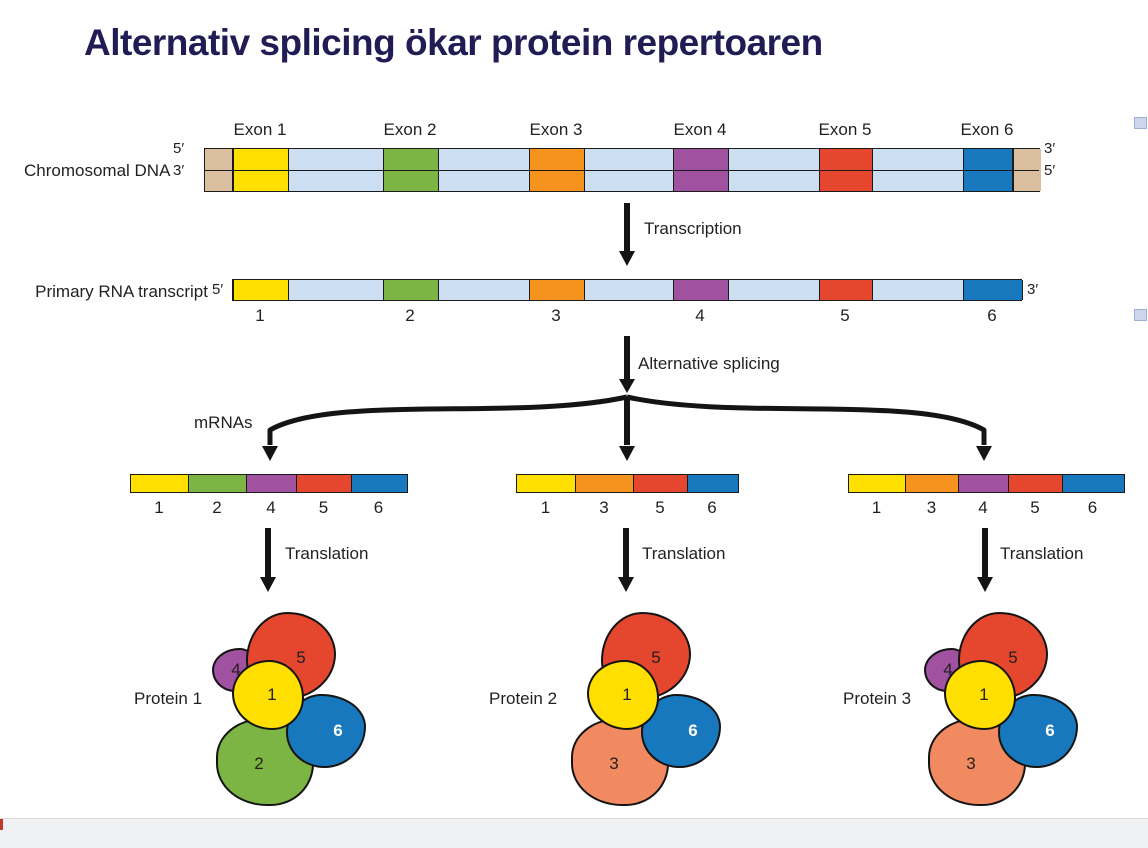  What do you see at coordinates (295, 713) in the screenshot?
I see `protein-1-structure: 4 5 1 2 6` at bounding box center [295, 713].